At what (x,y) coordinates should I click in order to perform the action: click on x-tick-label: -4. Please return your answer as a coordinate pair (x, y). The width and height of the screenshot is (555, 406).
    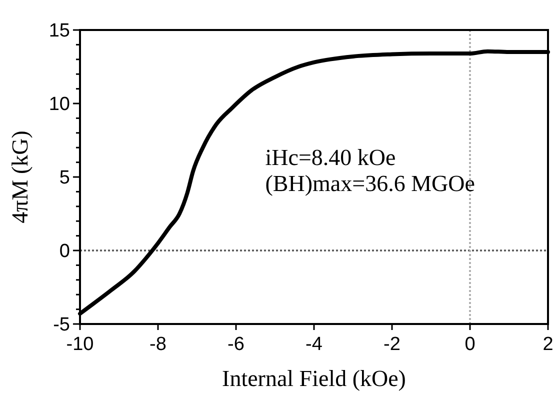
    Looking at the image, I should click on (314, 344).